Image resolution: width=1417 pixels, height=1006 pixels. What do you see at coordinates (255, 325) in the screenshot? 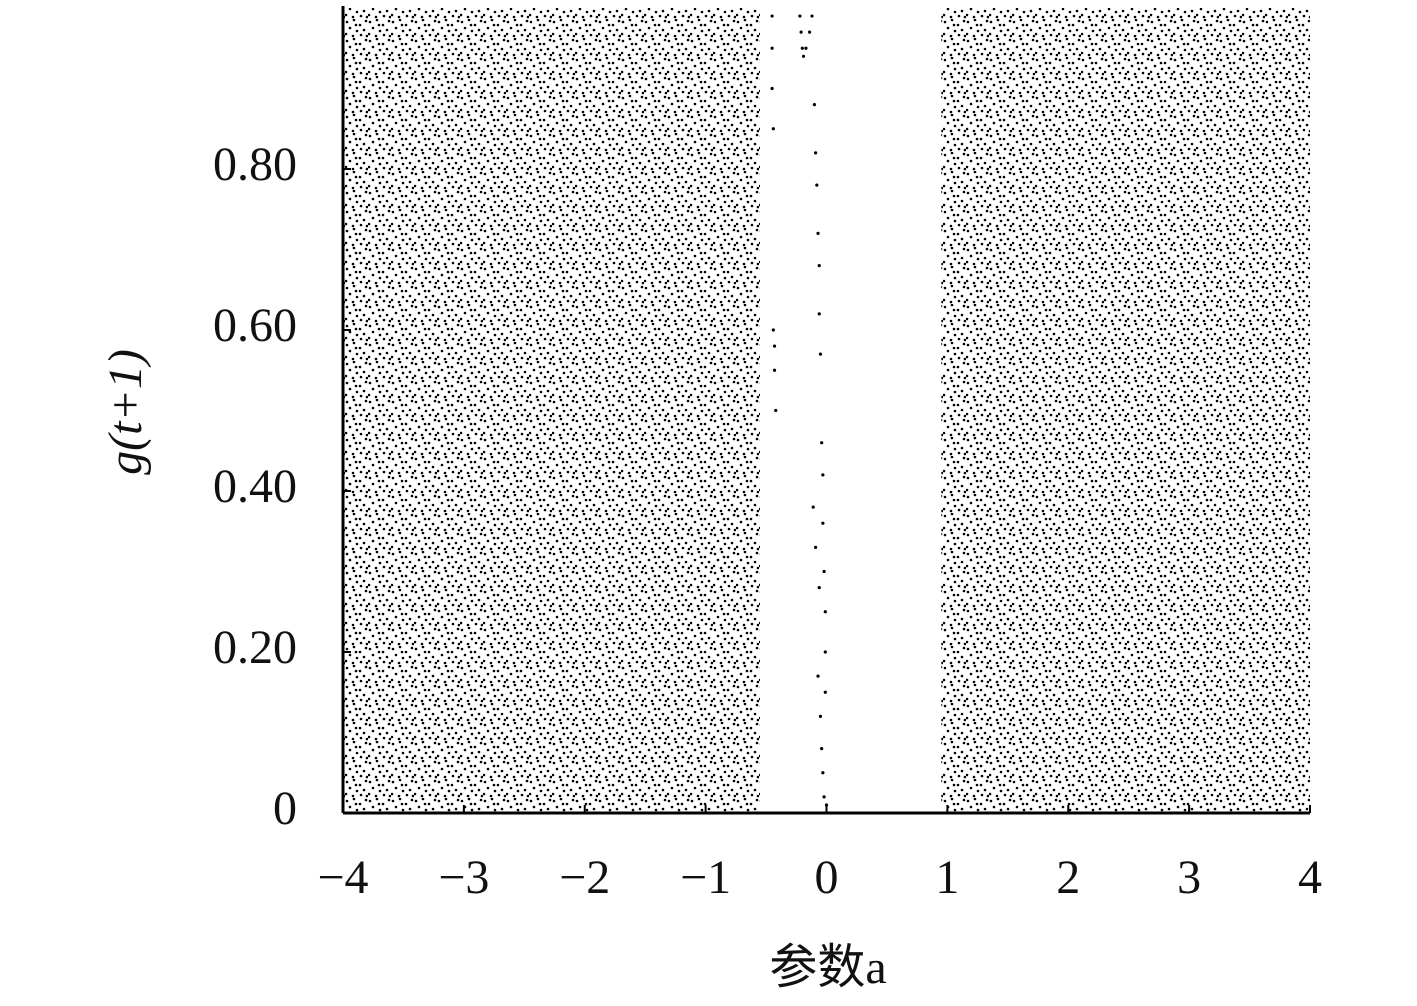
I see `y-tick-label: 0.60` at bounding box center [255, 325].